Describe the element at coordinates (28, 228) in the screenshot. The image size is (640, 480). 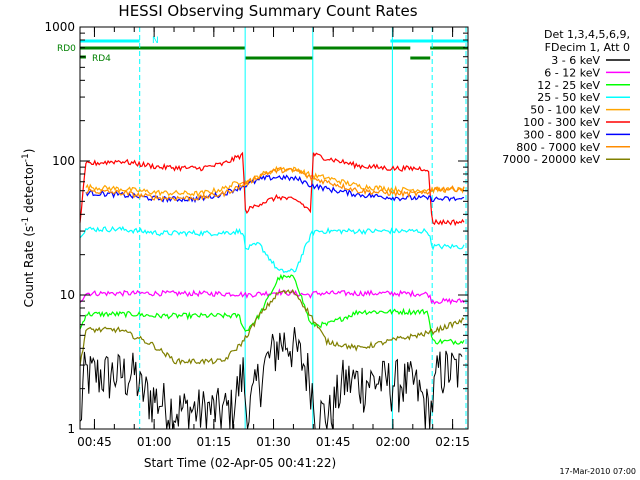
I see `y-axis-label: Count Rate (s-1 detector-1)` at that location.